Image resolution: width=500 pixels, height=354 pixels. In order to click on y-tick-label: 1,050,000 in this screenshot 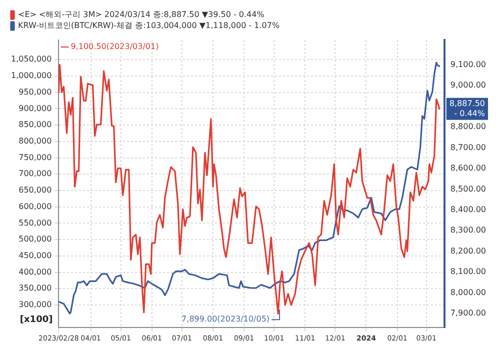, I will do `click(31, 59)`.